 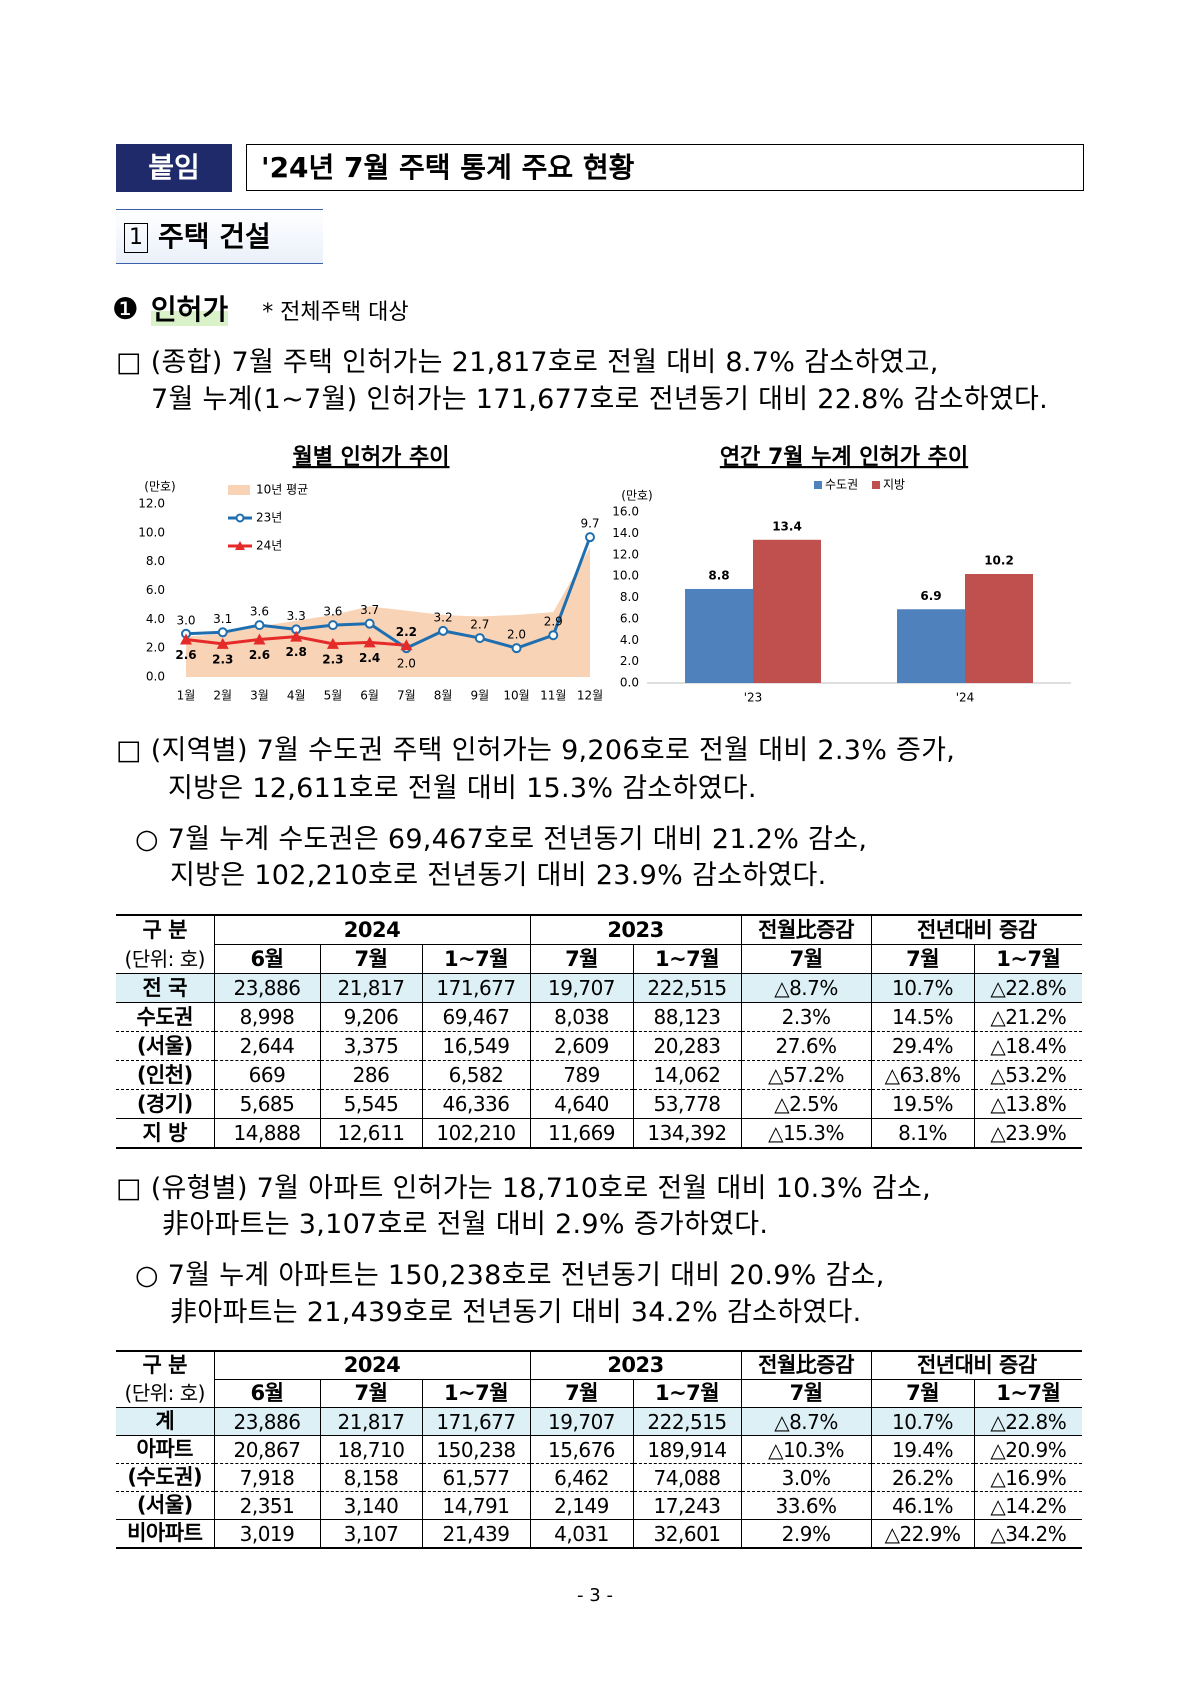 What do you see at coordinates (185, 620) in the screenshot?
I see `data-label: 3.0` at bounding box center [185, 620].